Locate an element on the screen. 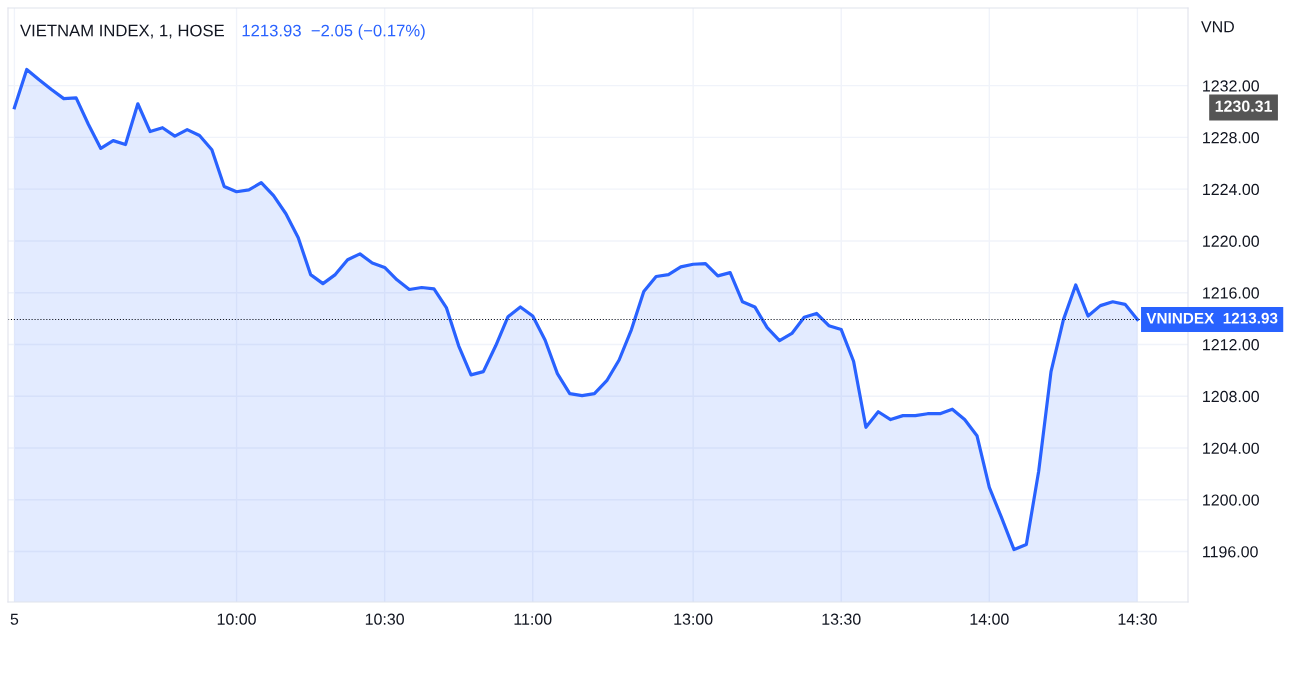 Image resolution: width=1301 pixels, height=697 pixels. text: 1230.31 is located at coordinates (1243, 106).